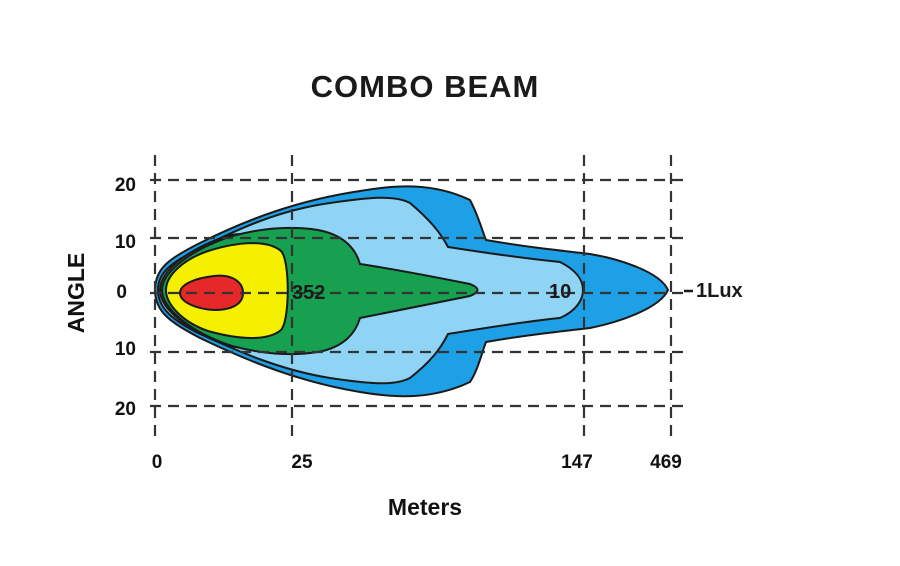 Image resolution: width=900 pixels, height=566 pixels. Describe the element at coordinates (425, 507) in the screenshot. I see `x-axis-label: Meters` at that location.